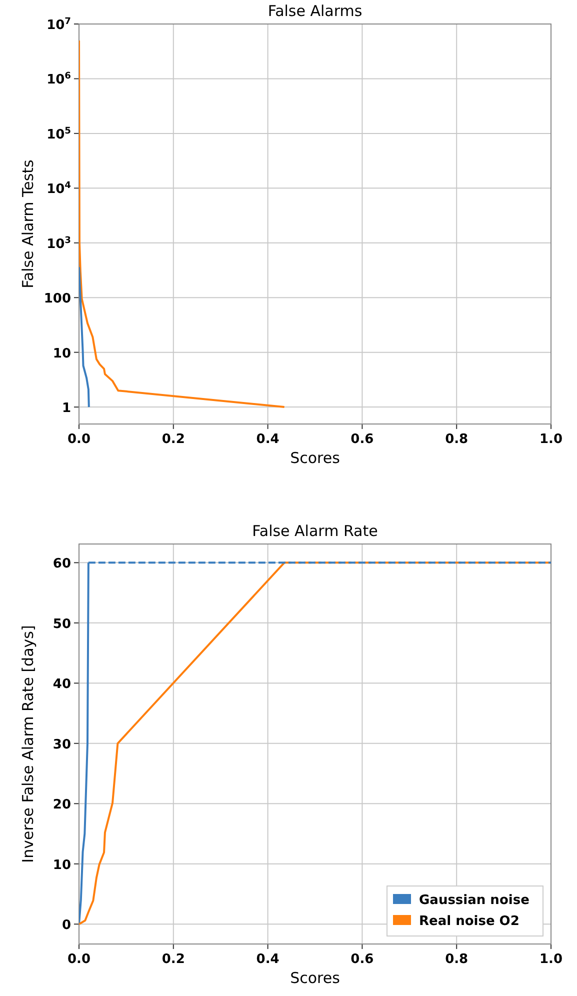 The height and width of the screenshot is (996, 577). I want to click on y-tick-label: 10$^{5}$, so click(58, 134).